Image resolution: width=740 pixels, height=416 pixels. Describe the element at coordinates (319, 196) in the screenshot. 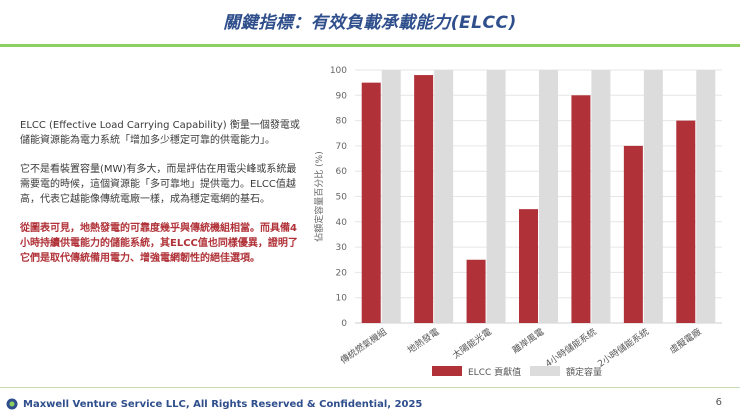

I see `y-axis-title: 佔額定容量百分比 (%)` at that location.